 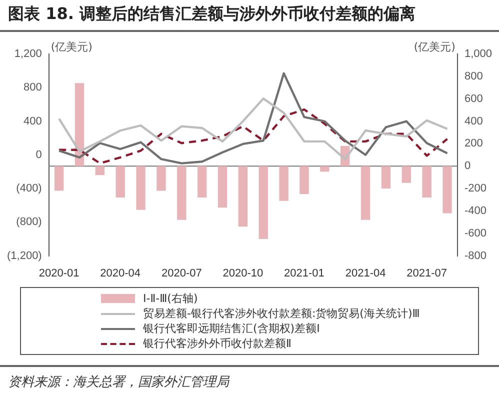 What do you see at coordinates (435, 47) in the screenshot?
I see `y2-axis-title: (亿美元)` at bounding box center [435, 47].